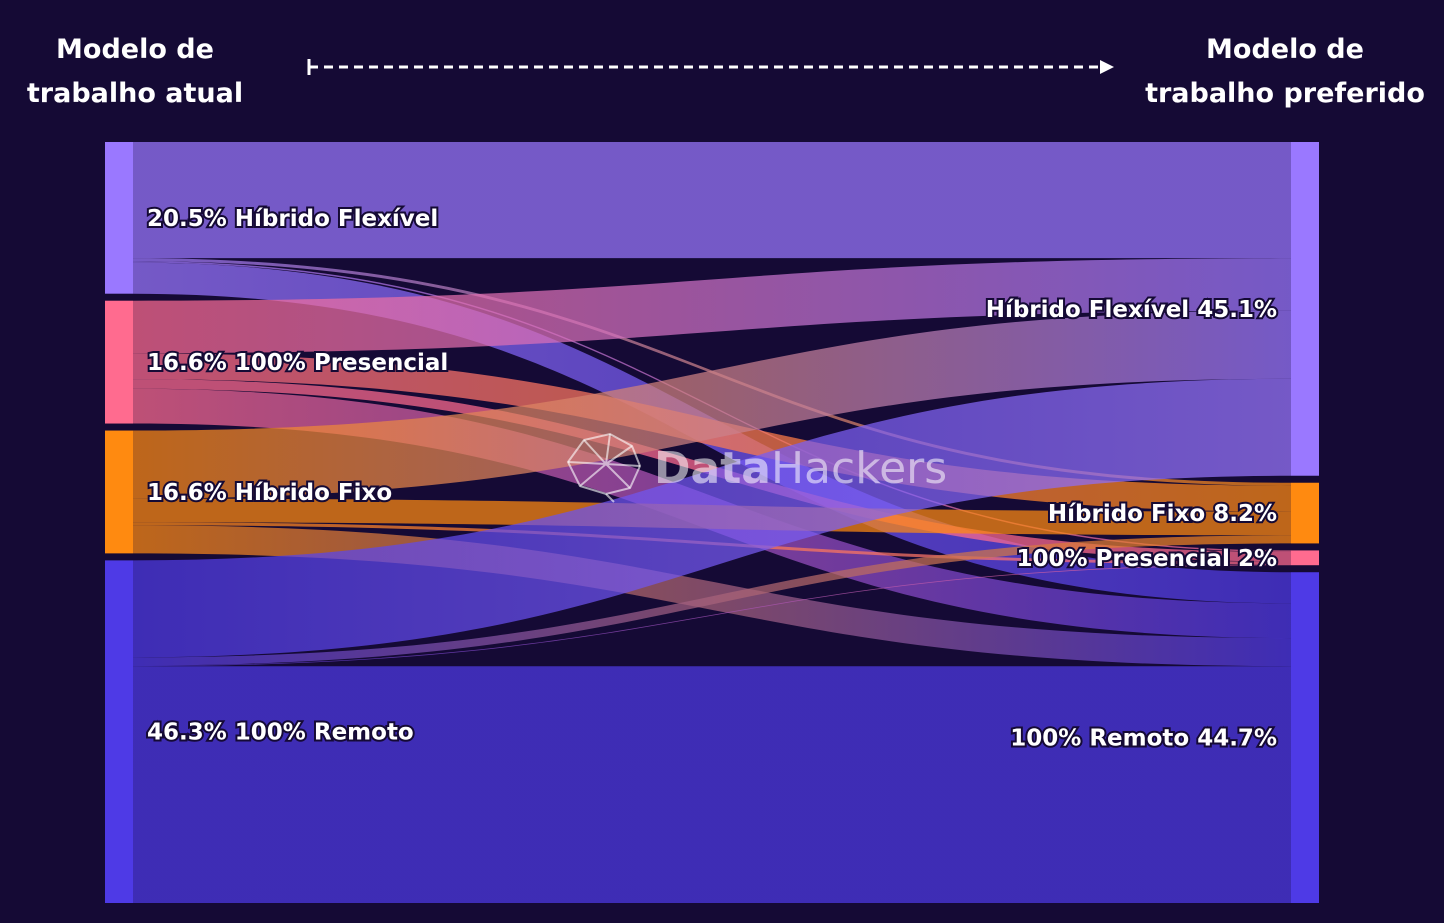  What do you see at coordinates (119, 362) in the screenshot?
I see `source-node-pres` at bounding box center [119, 362].